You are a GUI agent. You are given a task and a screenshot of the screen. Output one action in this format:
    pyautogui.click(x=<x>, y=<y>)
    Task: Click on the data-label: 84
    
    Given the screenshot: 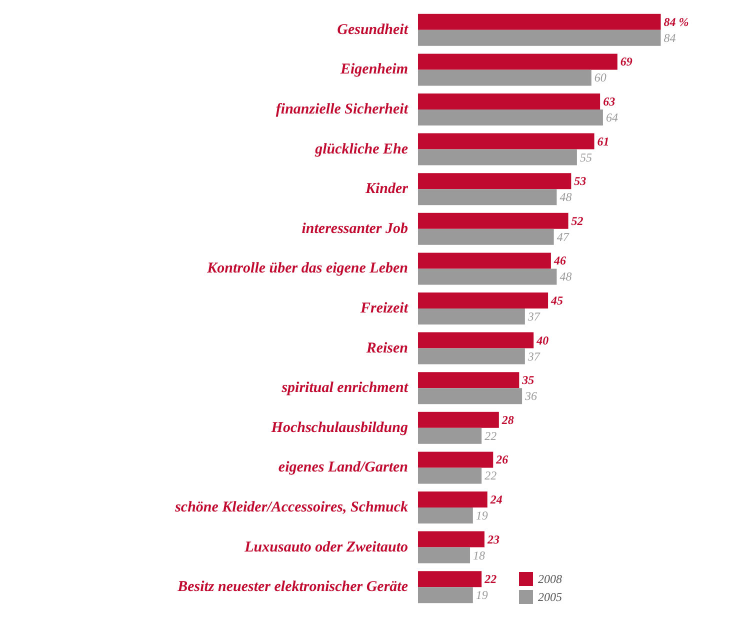 What is the action you would take?
    pyautogui.click(x=670, y=37)
    